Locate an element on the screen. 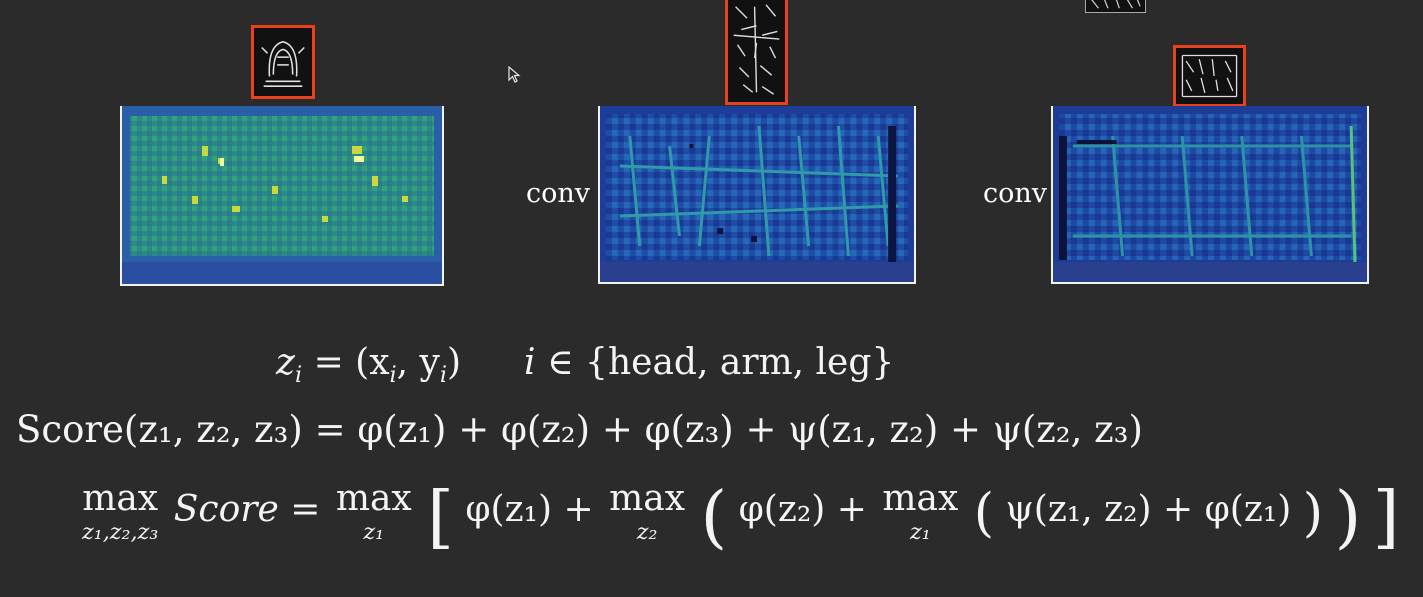 This screenshot has width=1423, height=597. max-part-2: φ(z₂) + is located at coordinates (802, 509).